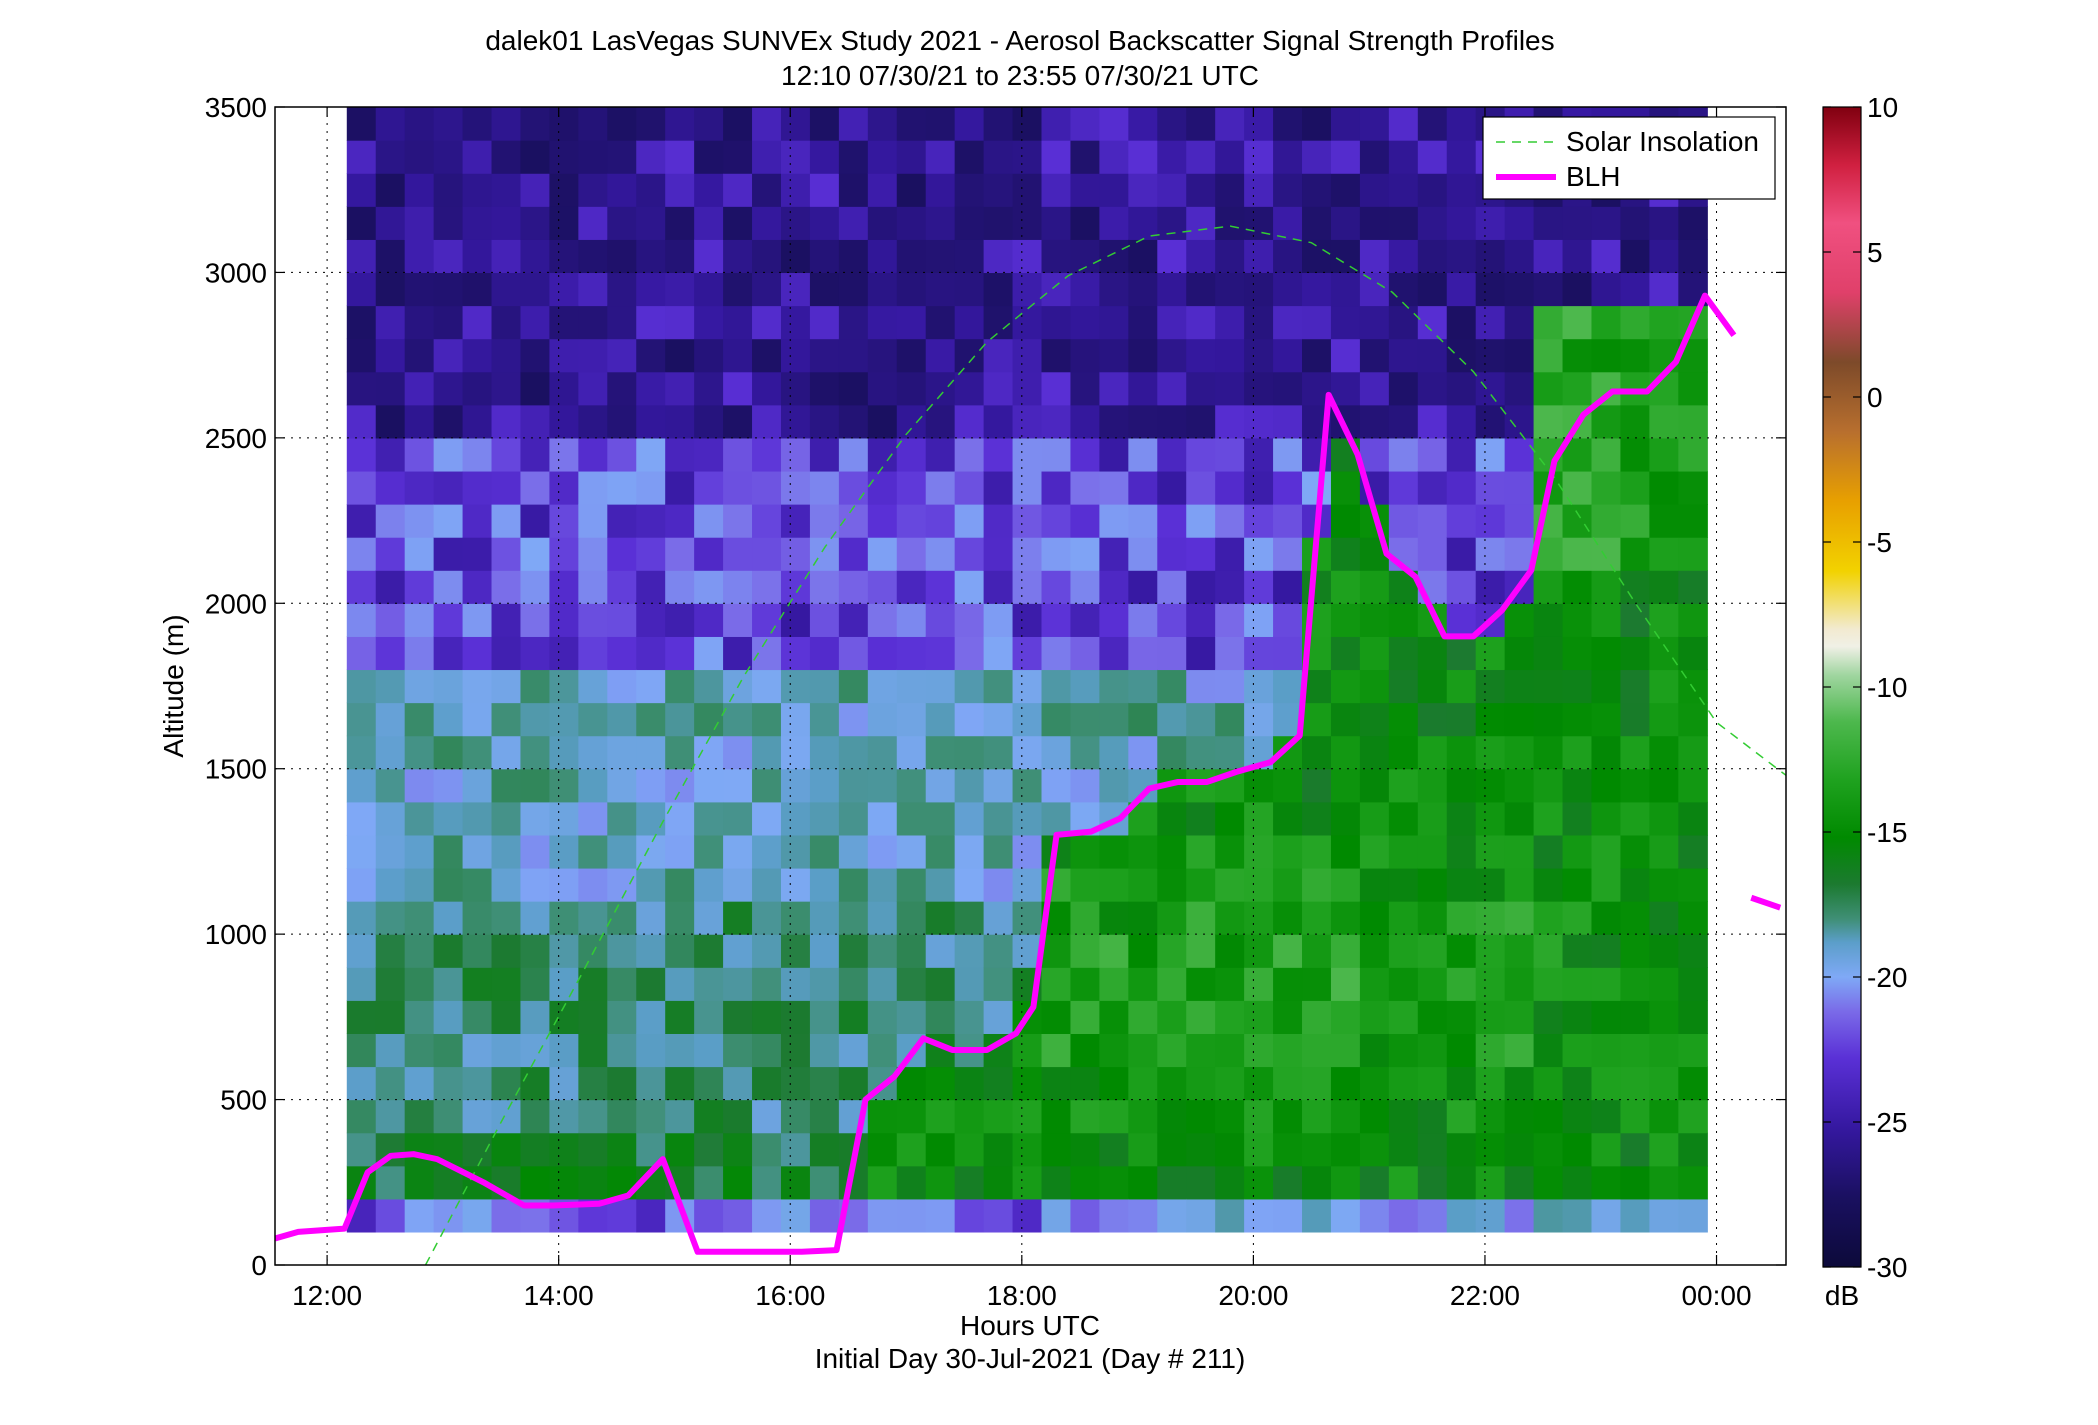 The width and height of the screenshot is (2098, 1425). What do you see at coordinates (1030, 1325) in the screenshot?
I see `x-axis-label: Hours UTC` at bounding box center [1030, 1325].